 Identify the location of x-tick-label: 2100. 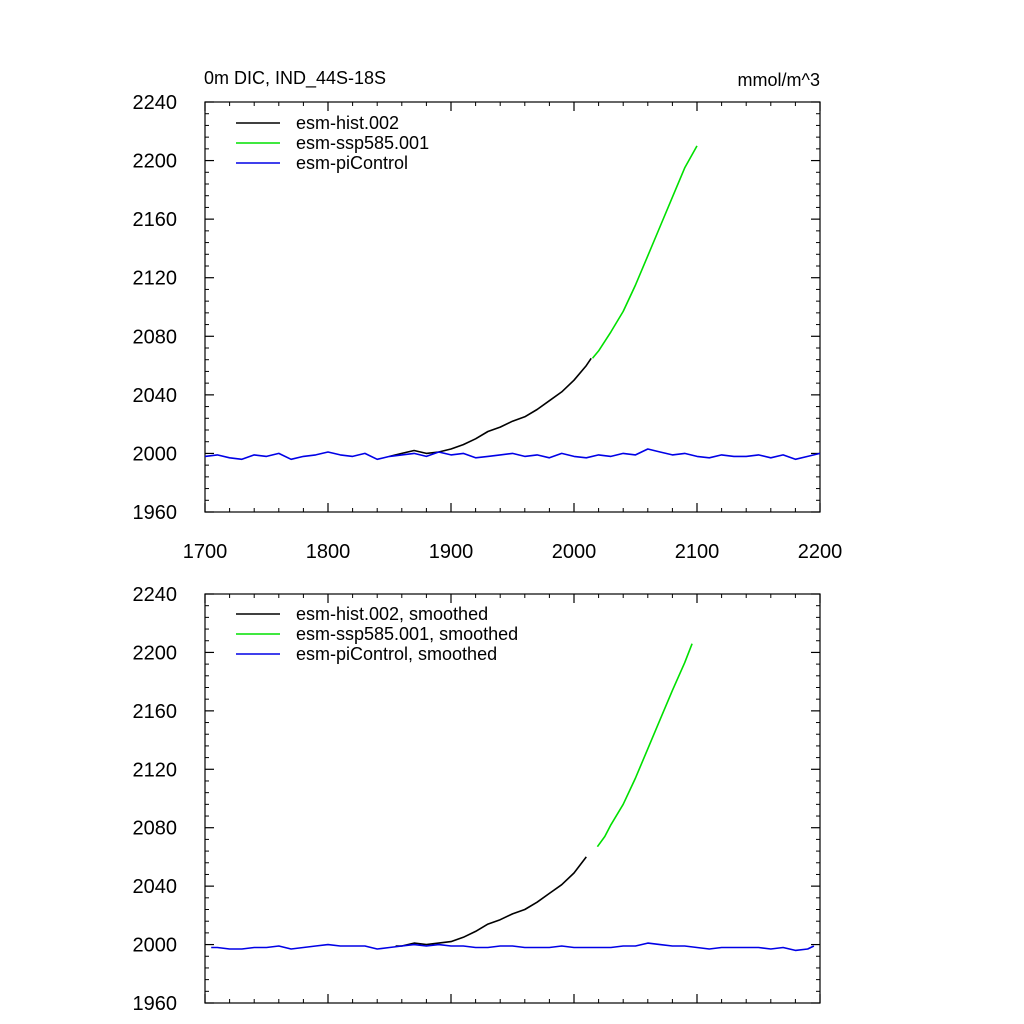
(697, 552).